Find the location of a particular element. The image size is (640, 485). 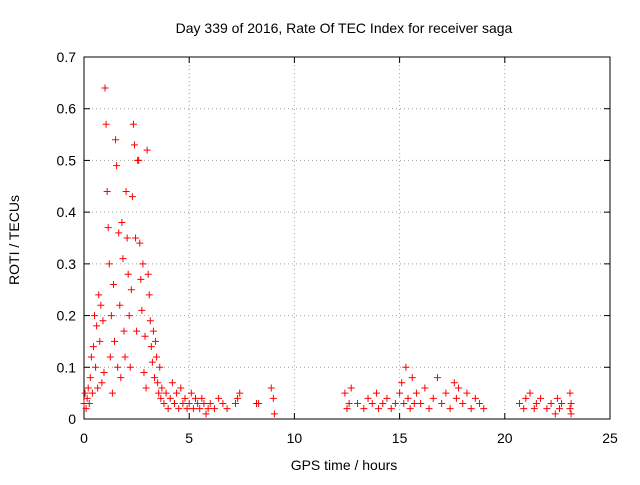

x-tick-label: 25 is located at coordinates (610, 438).